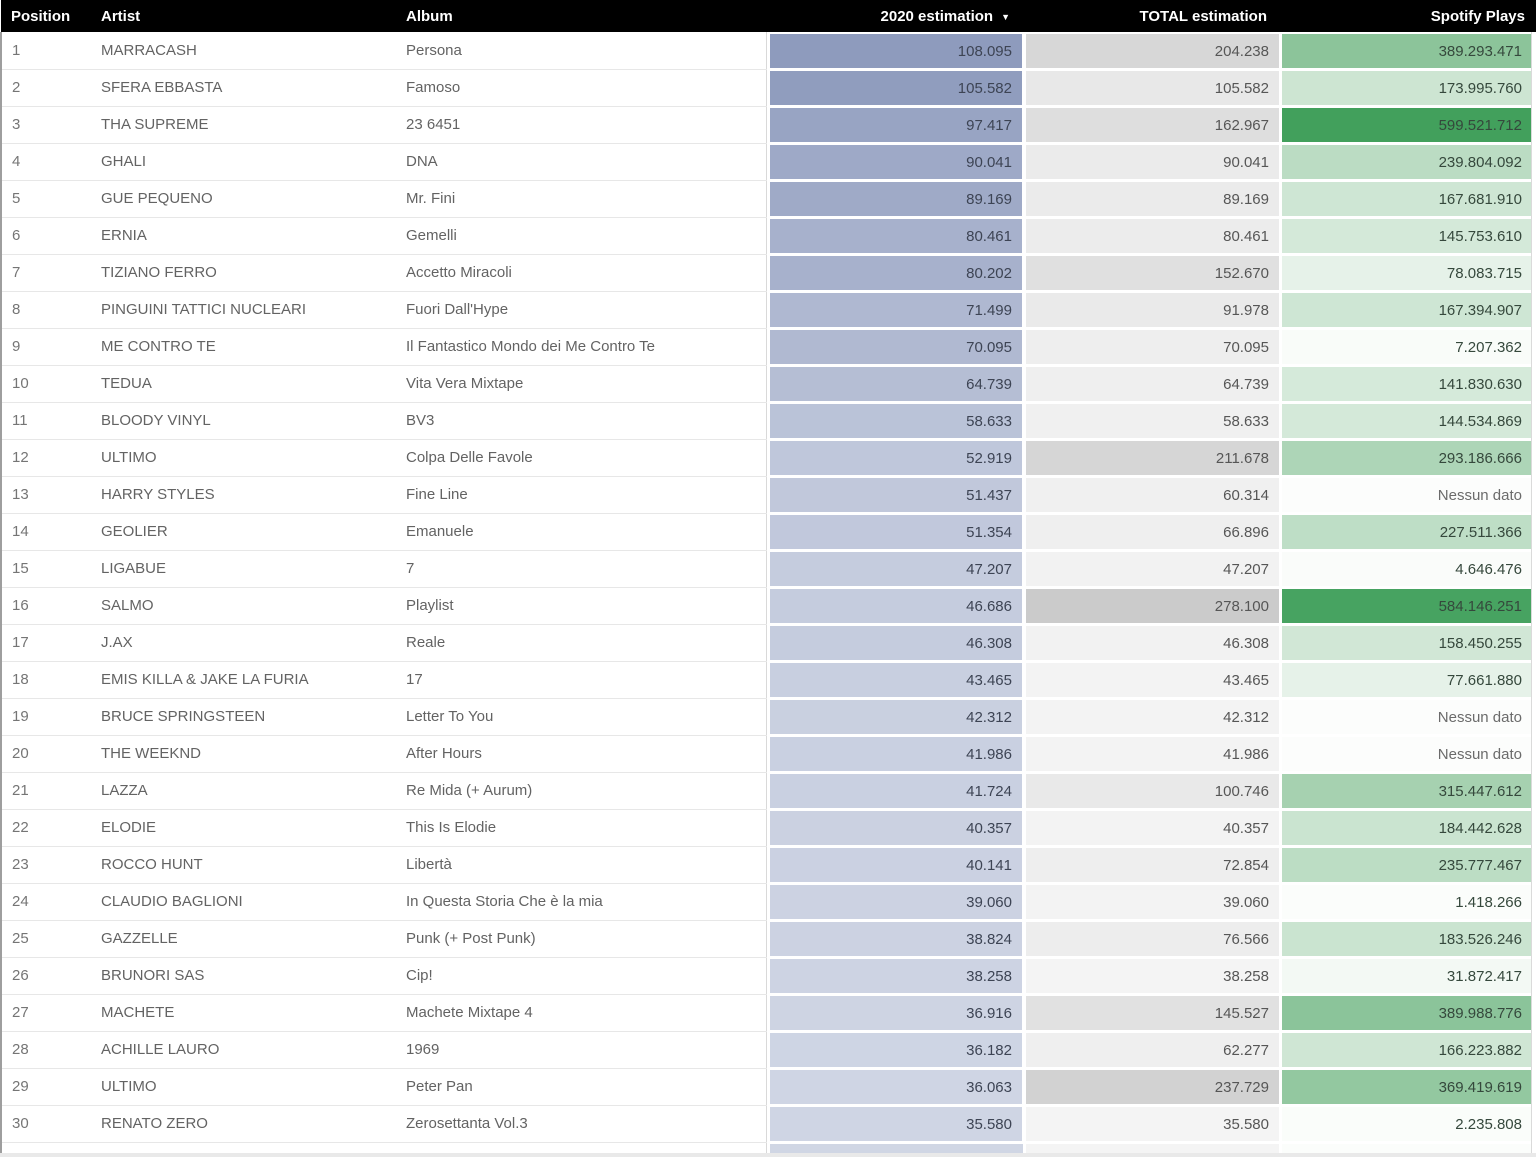 The width and height of the screenshot is (1536, 1157). What do you see at coordinates (894, 87) in the screenshot?
I see `cell-2020-estimation: 105.582` at bounding box center [894, 87].